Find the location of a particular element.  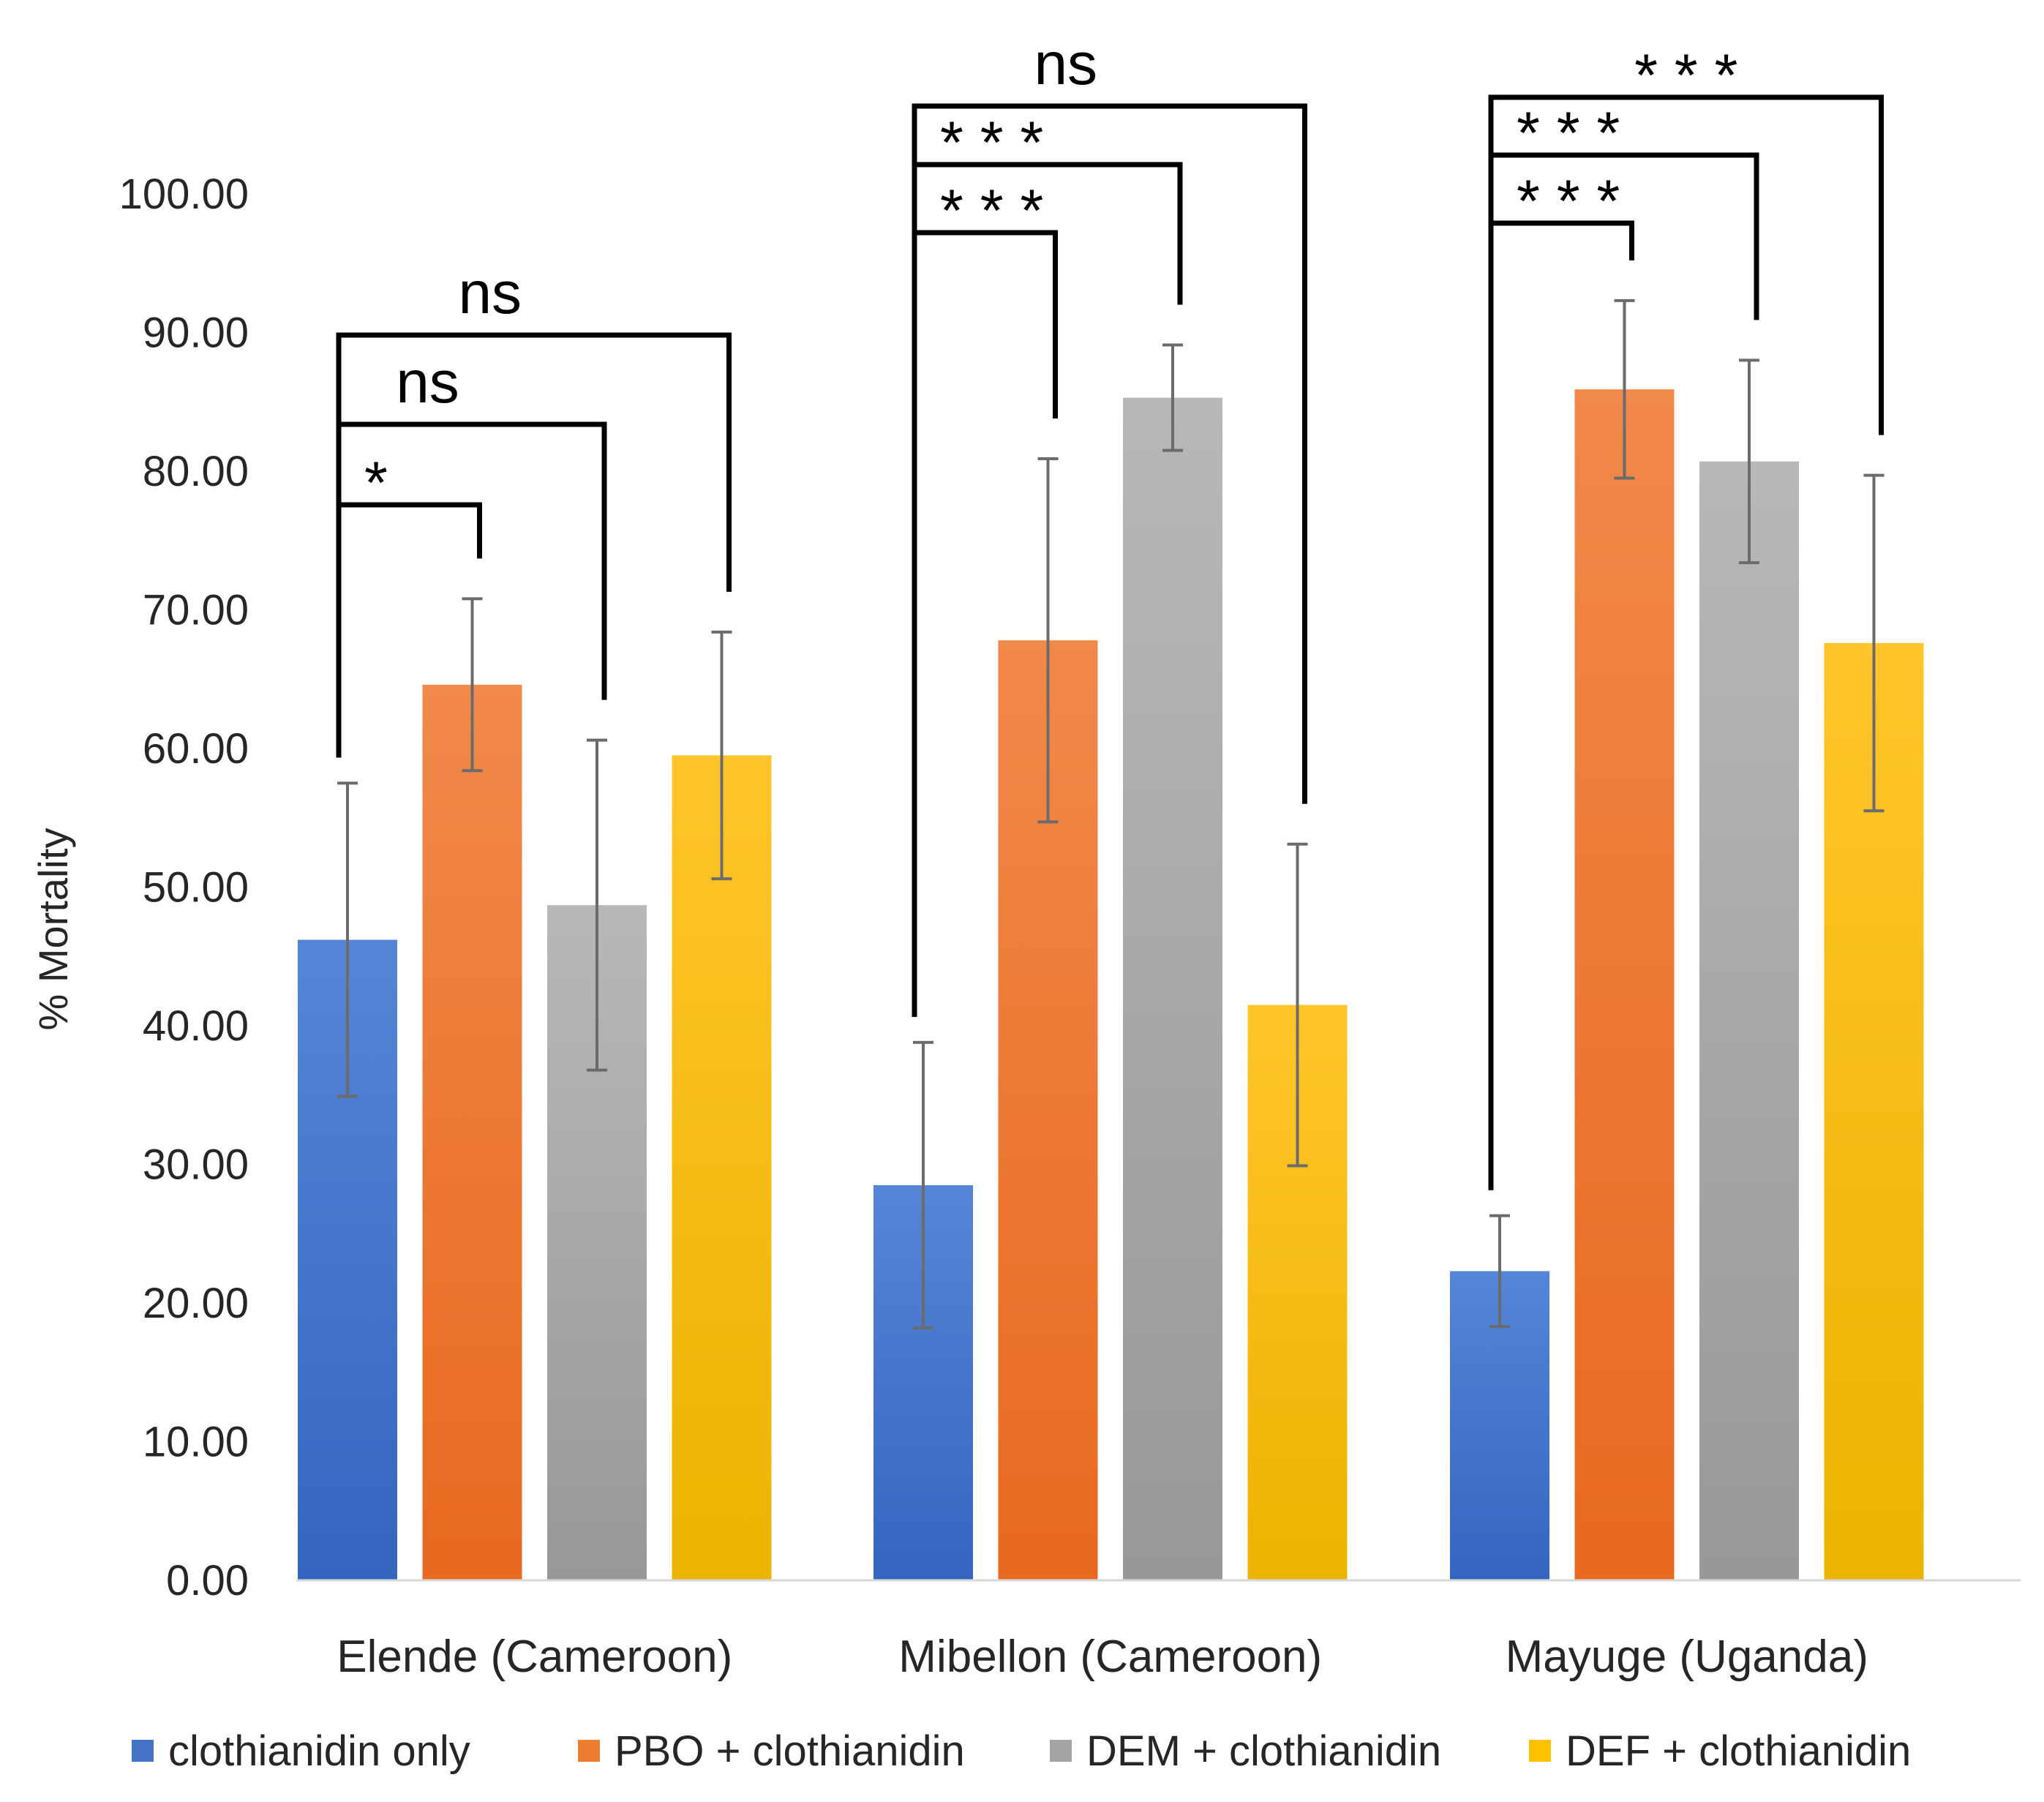

error-bar-mayuge-uganda-clothianidin-only is located at coordinates (1499, 1271).